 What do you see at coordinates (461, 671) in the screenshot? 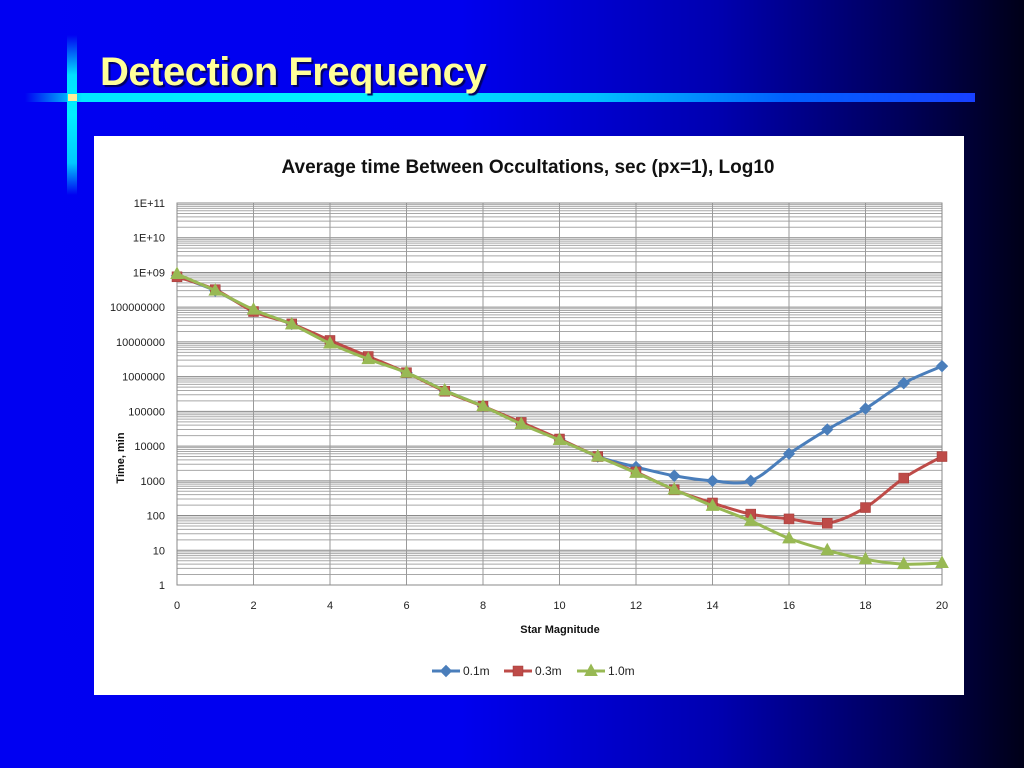
I see `legend-item: 0.1m` at bounding box center [461, 671].